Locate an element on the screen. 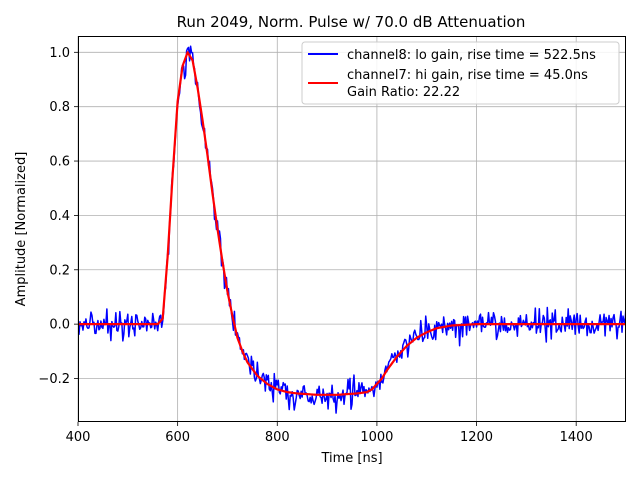 The image size is (640, 480). y-tick-label: 0.4 is located at coordinates (59, 216).